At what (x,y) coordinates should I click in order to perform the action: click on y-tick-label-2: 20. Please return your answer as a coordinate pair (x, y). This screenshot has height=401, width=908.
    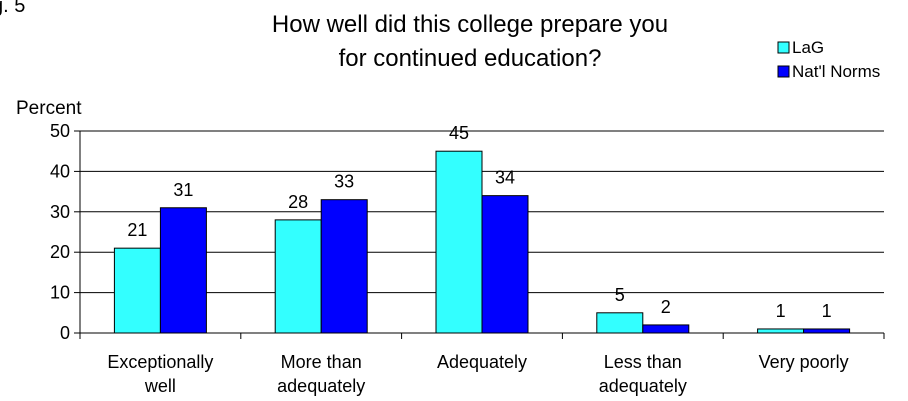
    Looking at the image, I should click on (60, 252).